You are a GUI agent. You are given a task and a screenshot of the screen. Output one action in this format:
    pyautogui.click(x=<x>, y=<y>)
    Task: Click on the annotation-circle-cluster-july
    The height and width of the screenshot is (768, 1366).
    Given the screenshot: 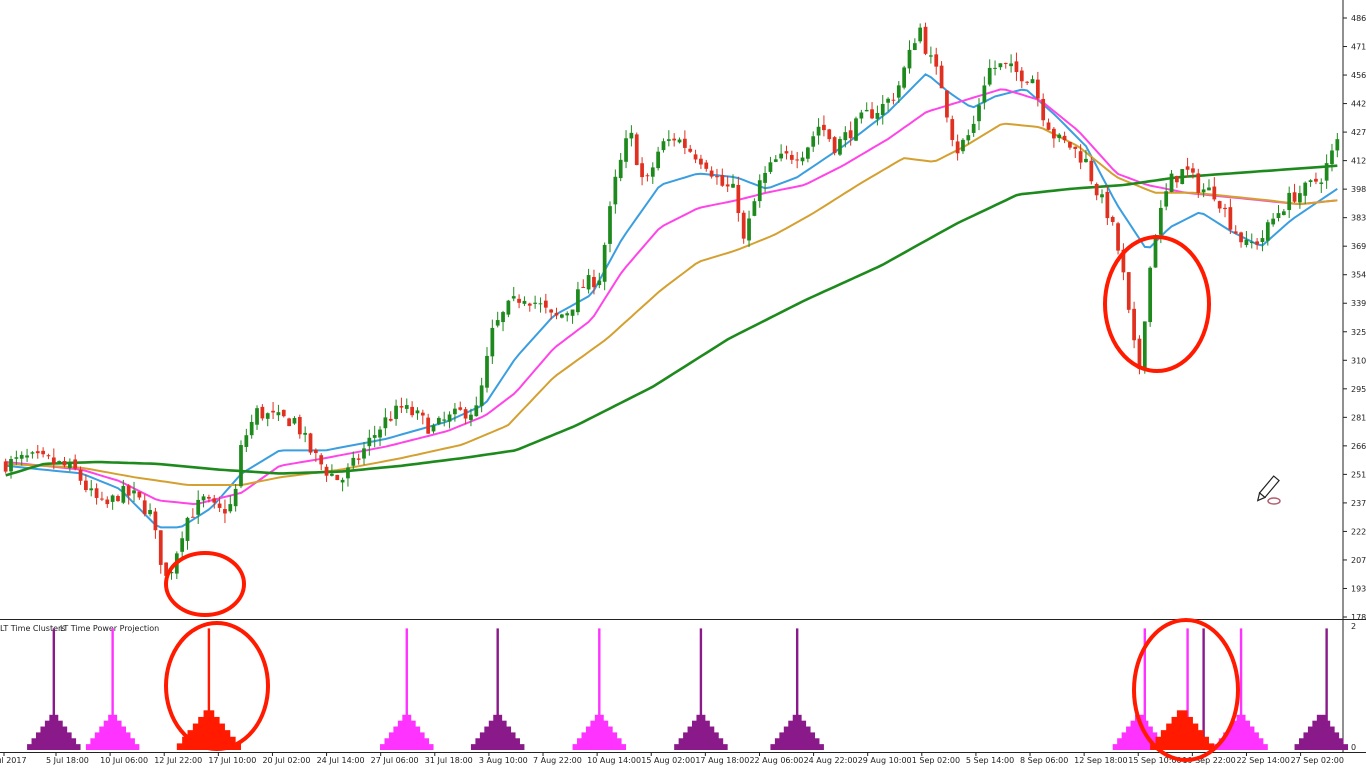 What is the action you would take?
    pyautogui.click(x=217, y=686)
    